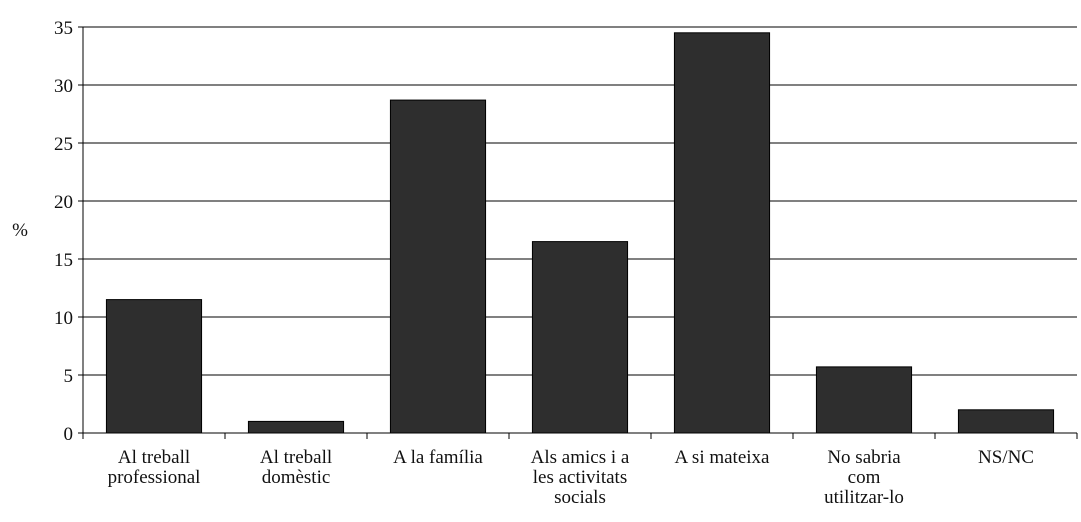 The height and width of the screenshot is (522, 1081). Describe the element at coordinates (723, 457) in the screenshot. I see `x-tick-label: A si mateixa` at that location.